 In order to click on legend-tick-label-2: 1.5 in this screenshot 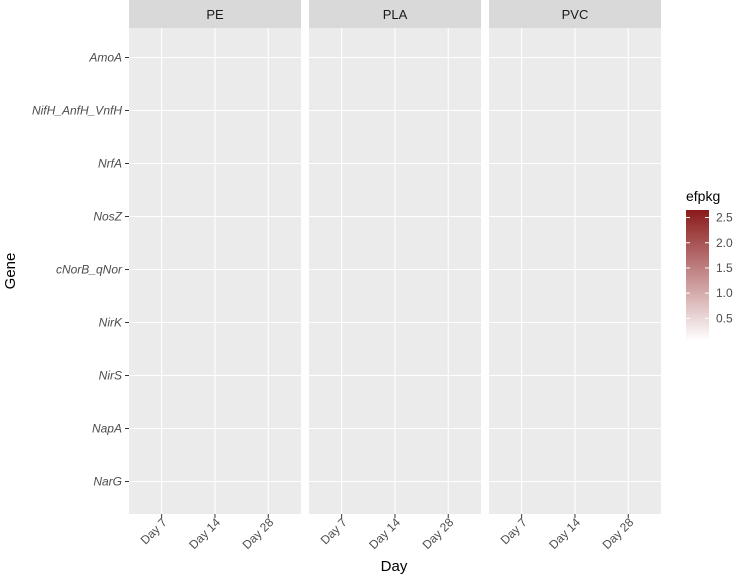, I will do `click(724, 268)`.